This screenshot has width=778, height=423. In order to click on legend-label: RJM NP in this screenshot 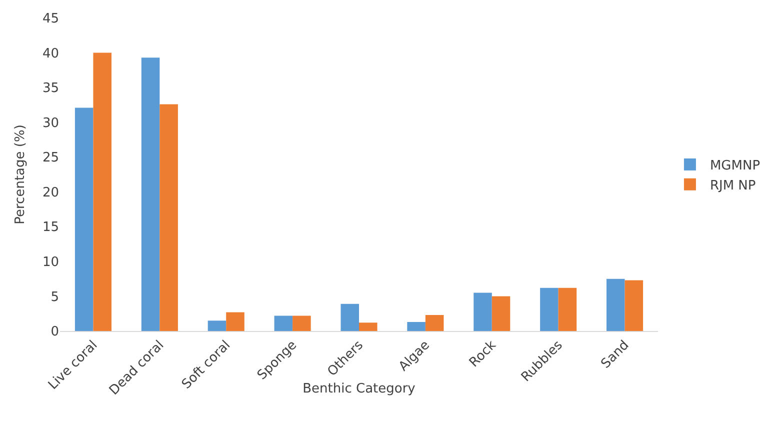, I will do `click(733, 186)`.